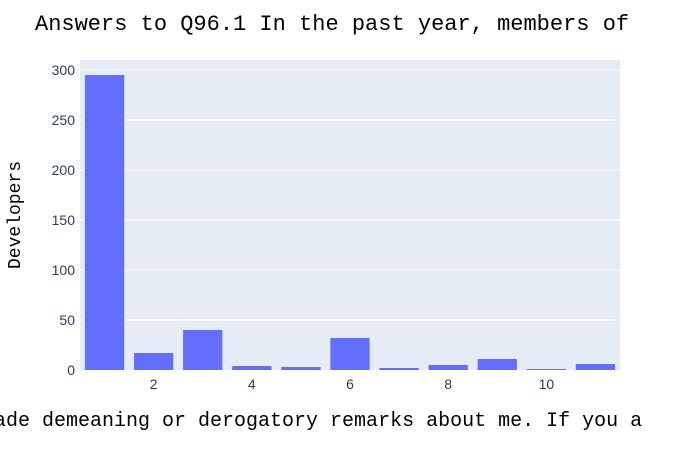  Describe the element at coordinates (64, 170) in the screenshot. I see `y-tick-label: 200` at that location.